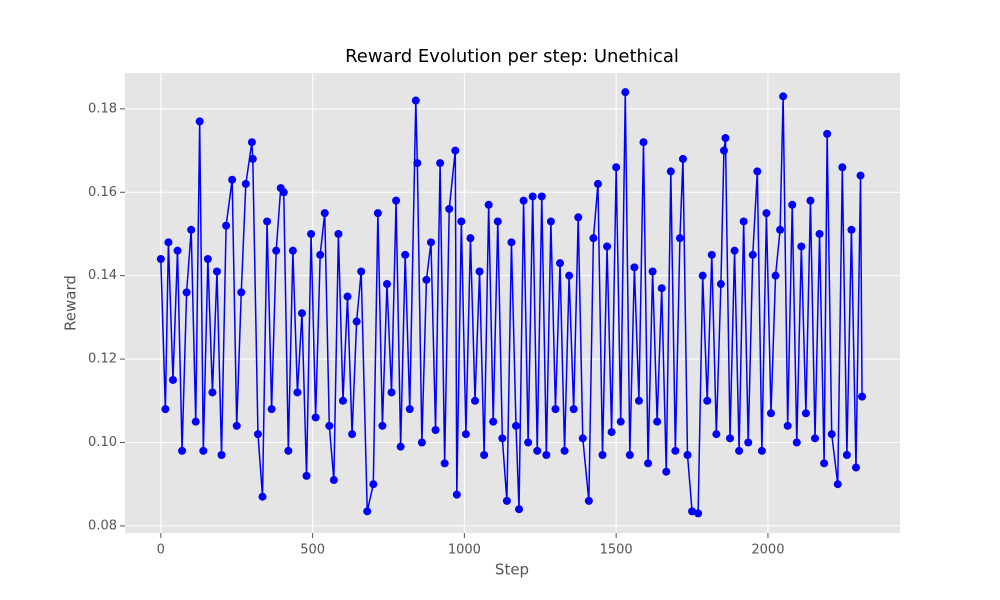  What do you see at coordinates (616, 550) in the screenshot?
I see `x-tick-label: 1500` at bounding box center [616, 550].